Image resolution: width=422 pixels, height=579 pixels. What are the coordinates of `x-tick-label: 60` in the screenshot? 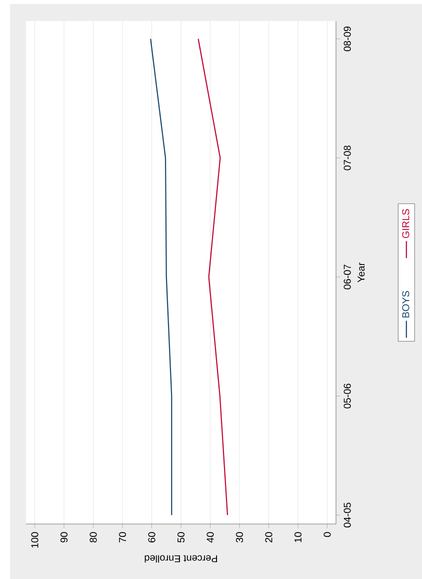 It's located at (152, 537).